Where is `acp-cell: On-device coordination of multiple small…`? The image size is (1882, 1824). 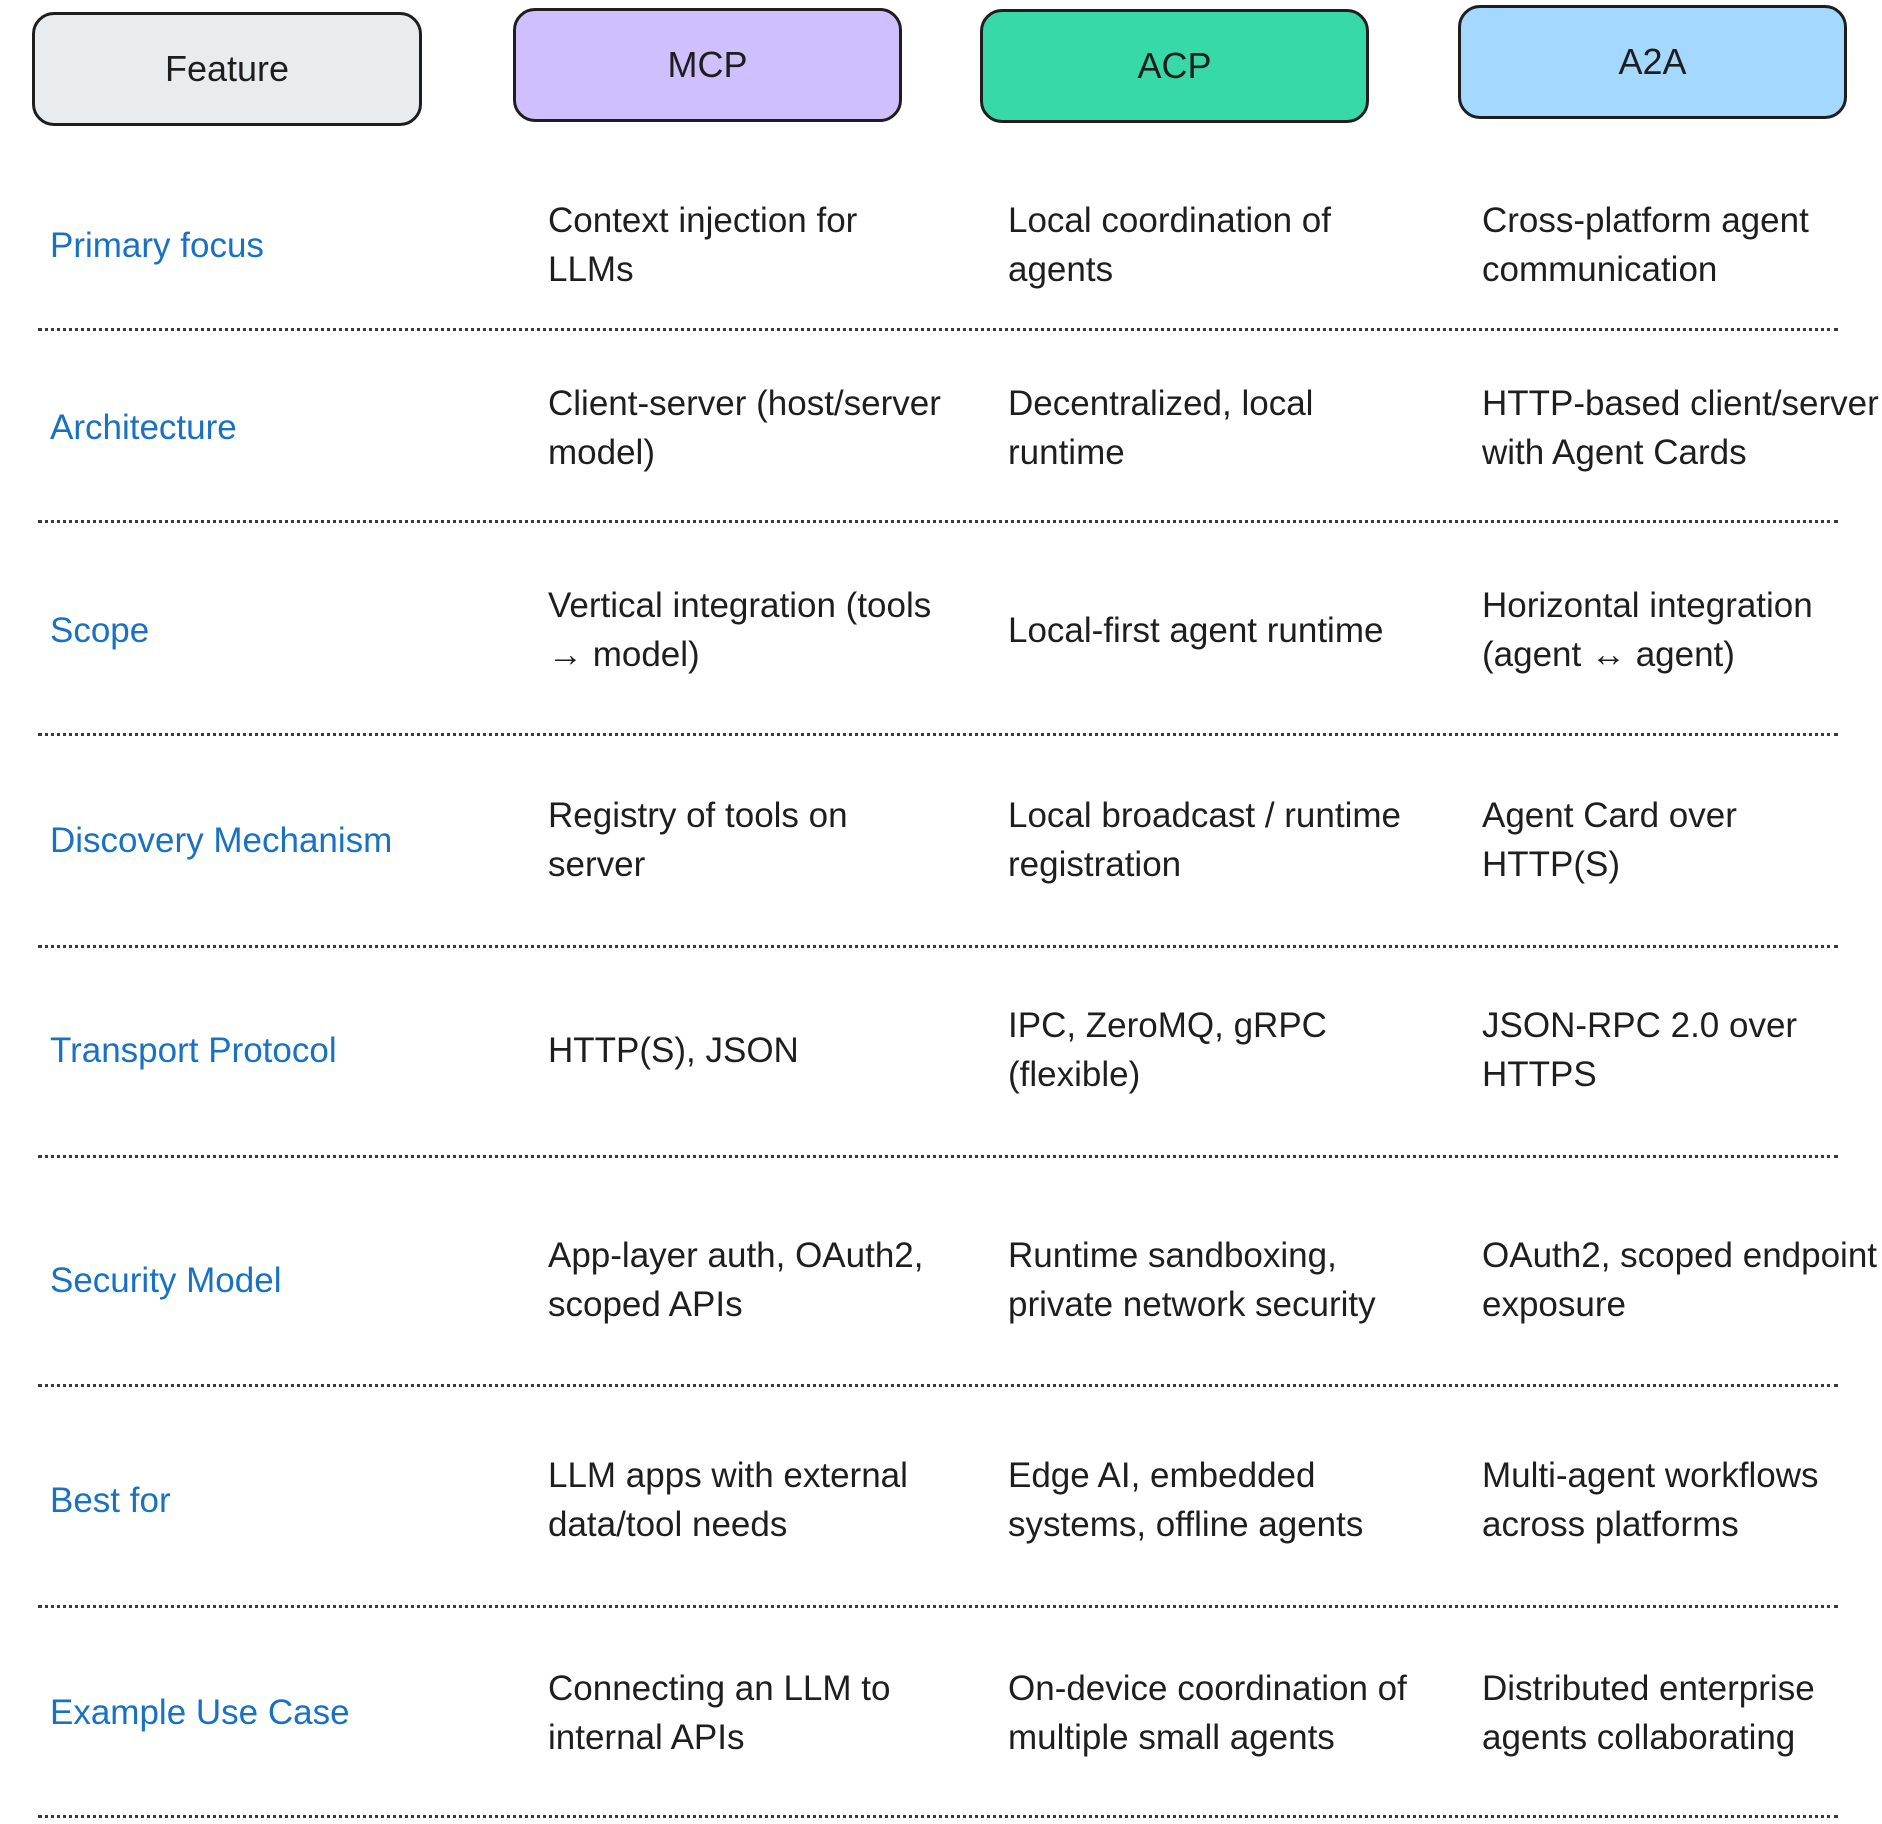 acp-cell: On-device coordination of multiple small… is located at coordinates (1207, 1712).